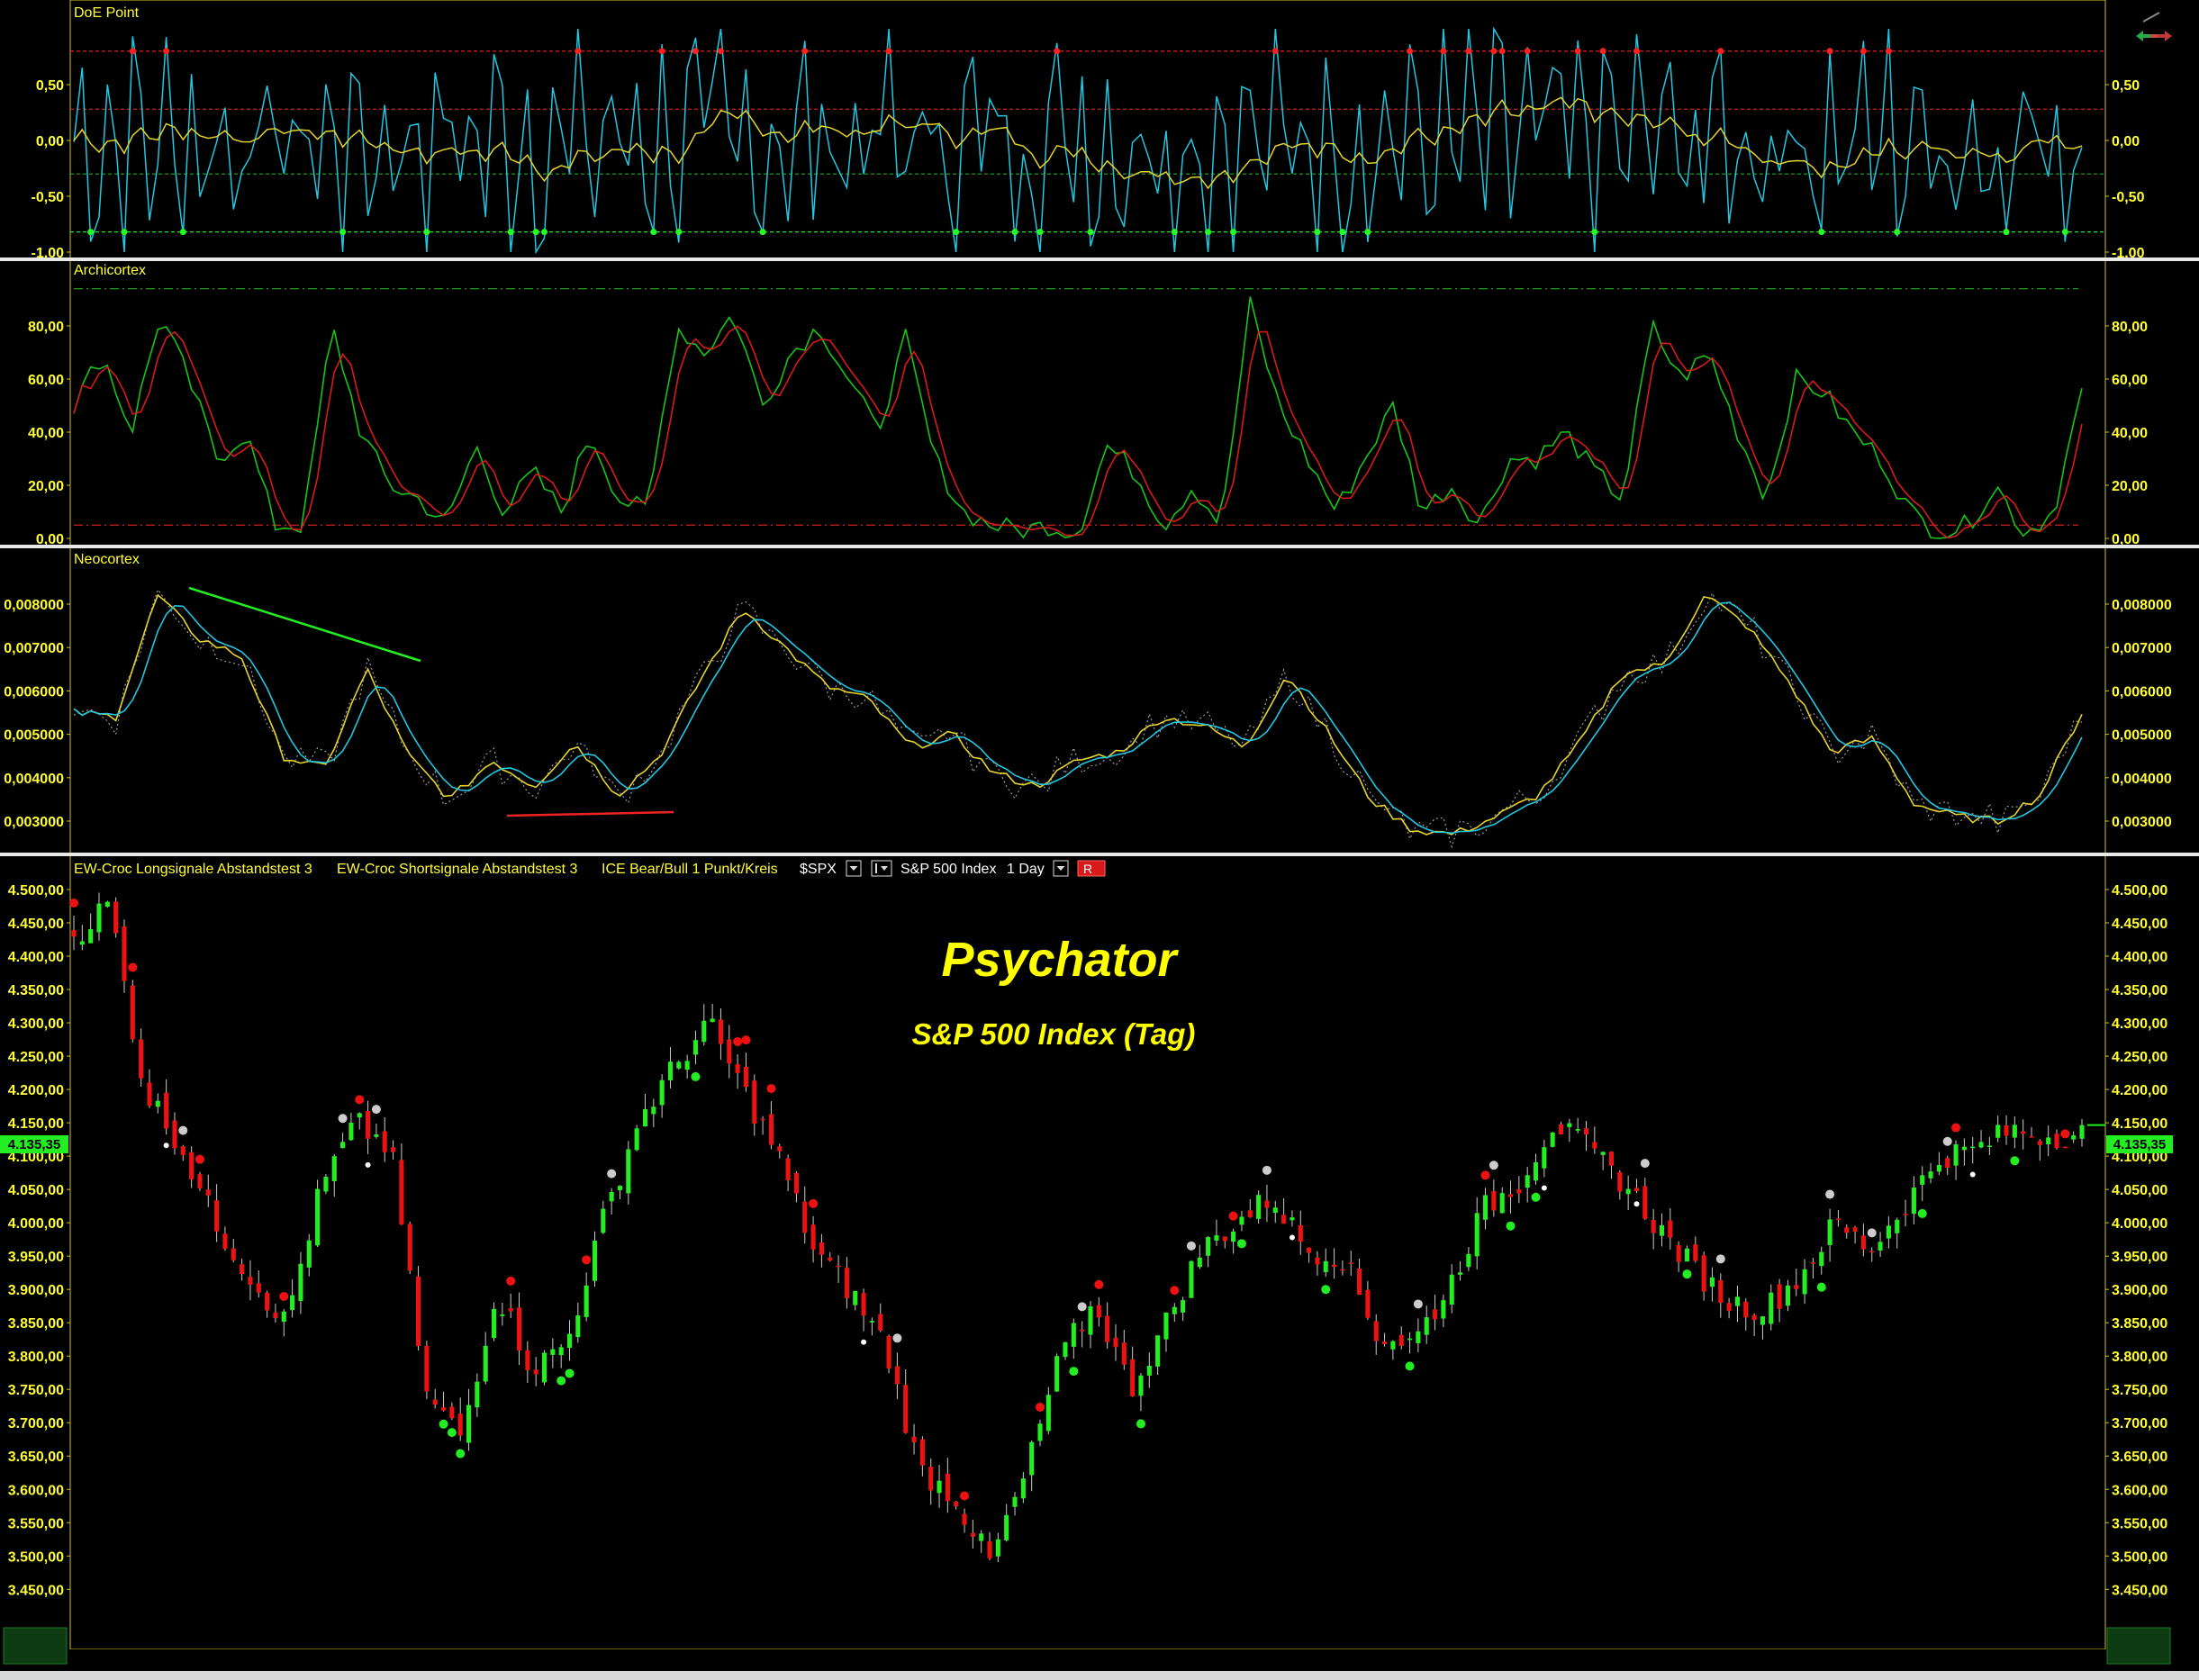  Describe the element at coordinates (1026, 869) in the screenshot. I see `legend-interval: 1 Day` at that location.